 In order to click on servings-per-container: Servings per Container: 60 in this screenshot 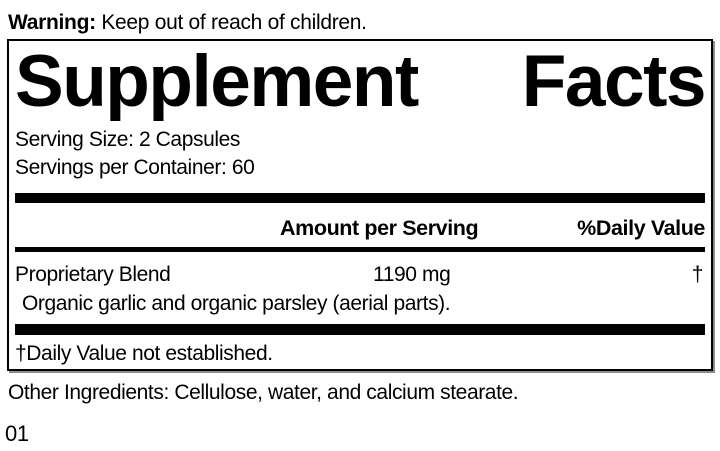, I will do `click(135, 167)`.